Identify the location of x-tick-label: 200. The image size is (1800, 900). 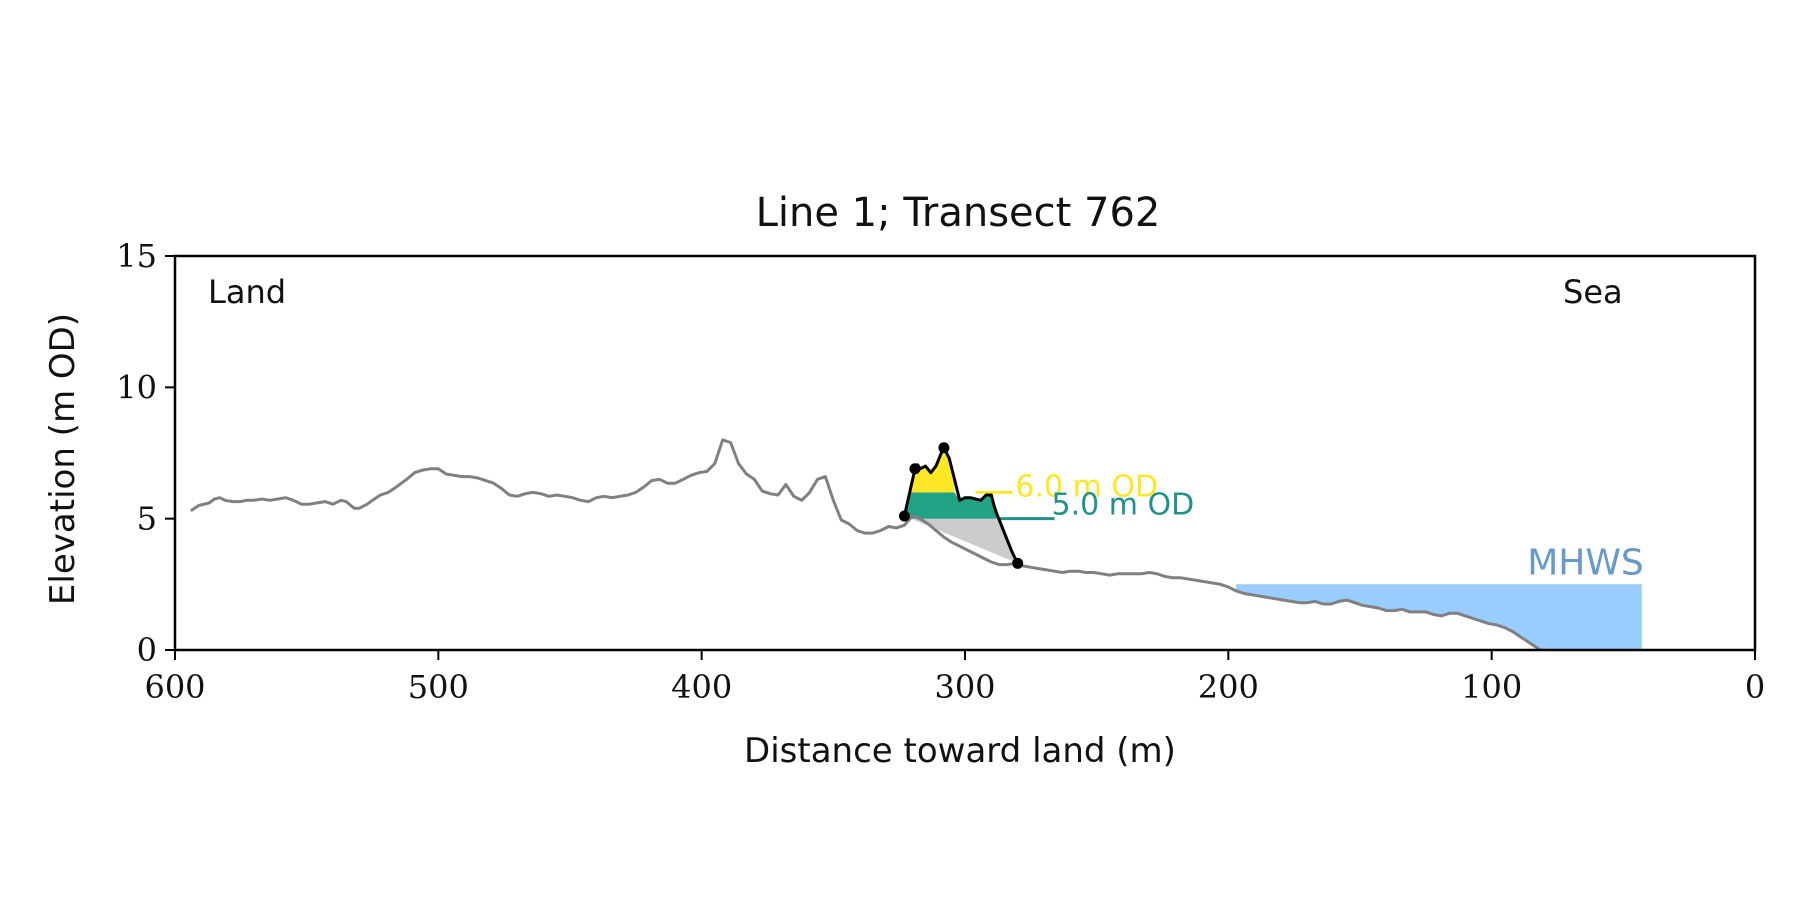
(1228, 687).